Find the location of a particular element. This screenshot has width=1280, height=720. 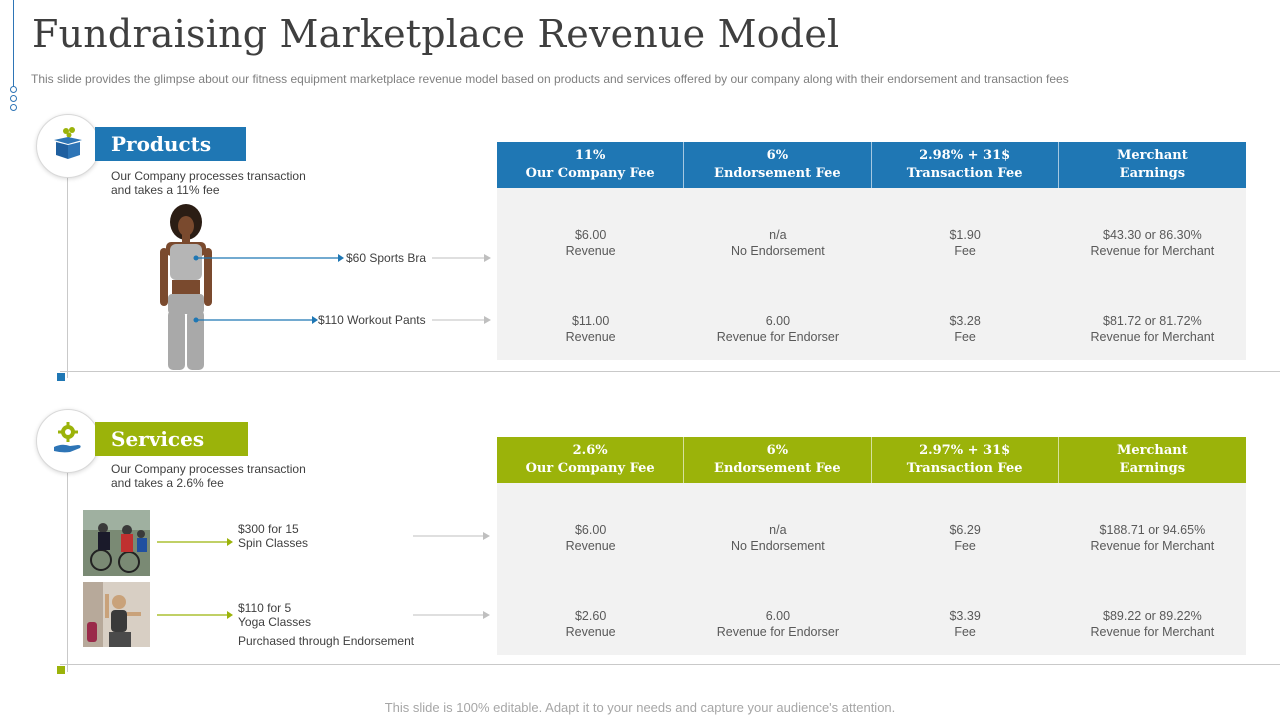

service-item-label: $300 for 15 Spin Classes is located at coordinates (273, 536).